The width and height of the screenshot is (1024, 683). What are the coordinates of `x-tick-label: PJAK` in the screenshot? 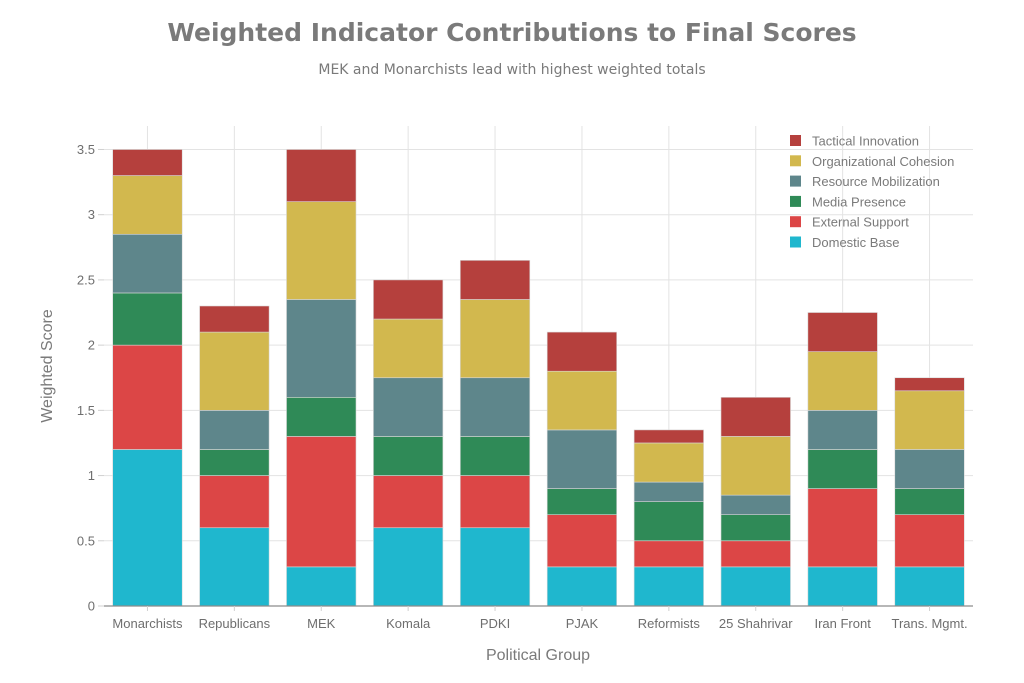 It's located at (582, 623).